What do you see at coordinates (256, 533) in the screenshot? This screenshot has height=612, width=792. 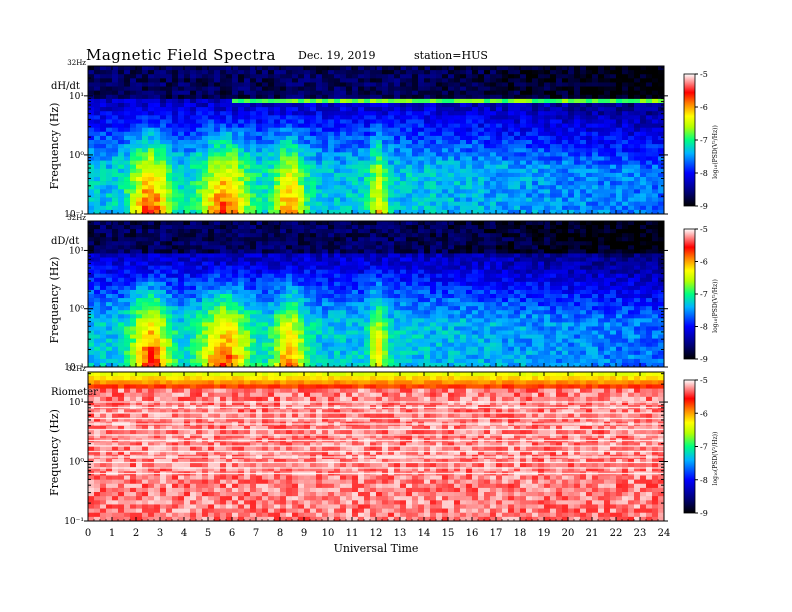 I see `x-tick-label: 7` at bounding box center [256, 533].